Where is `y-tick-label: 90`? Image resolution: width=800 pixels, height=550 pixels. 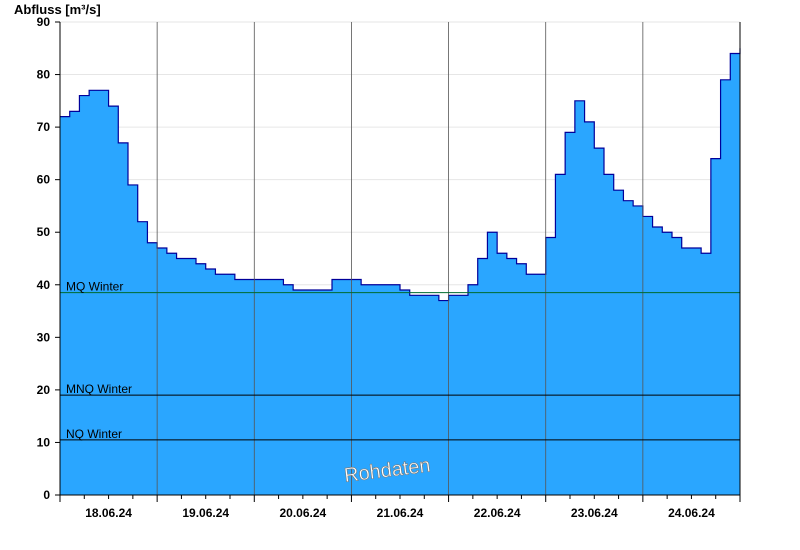
y-tick-label: 90 is located at coordinates (44, 22).